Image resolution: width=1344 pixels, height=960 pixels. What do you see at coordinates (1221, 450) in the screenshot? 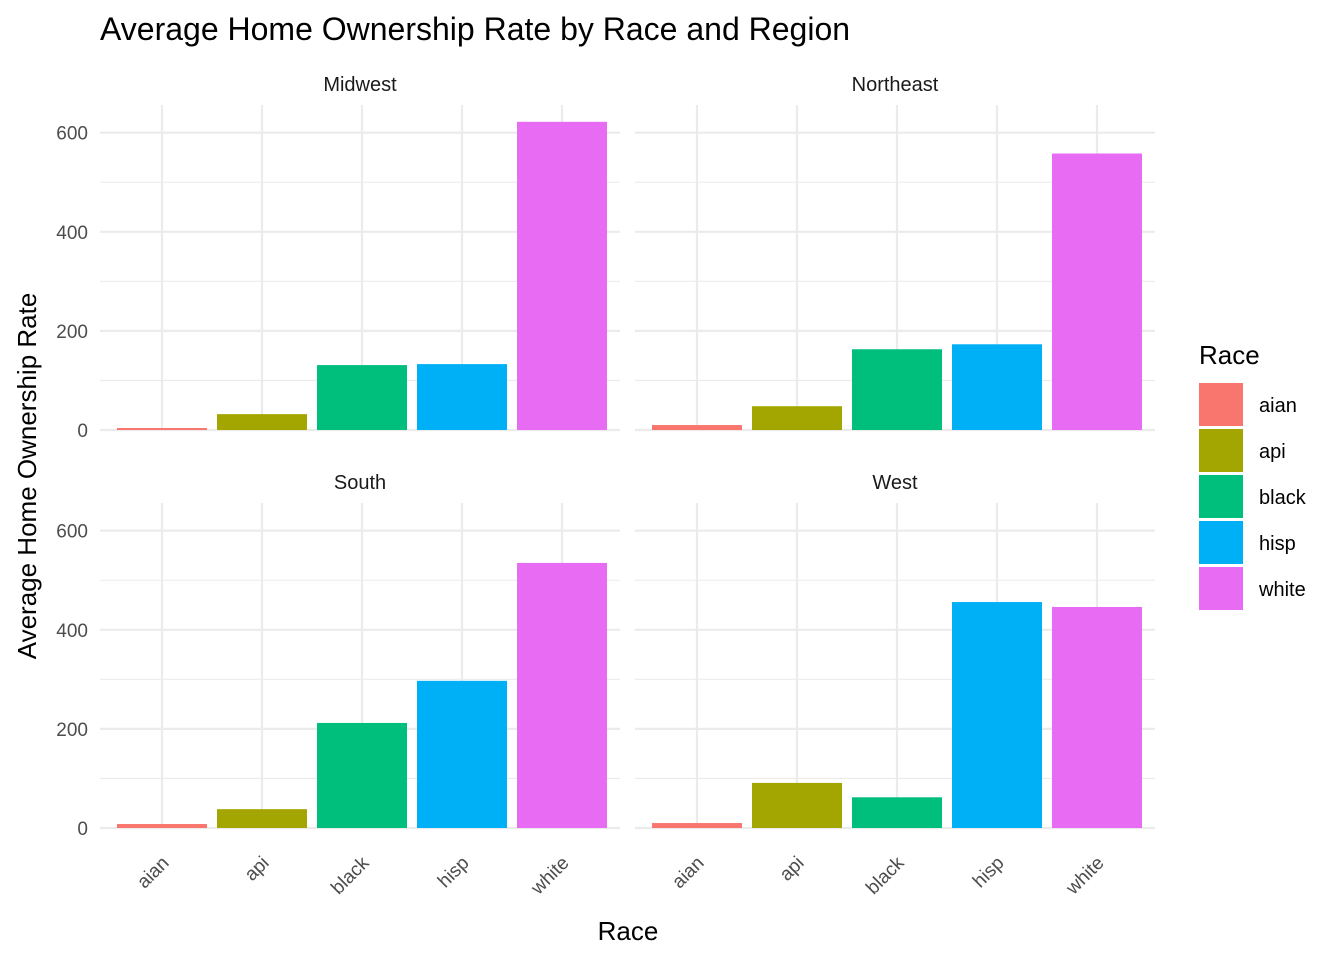
I see `legend-swatch-api` at bounding box center [1221, 450].